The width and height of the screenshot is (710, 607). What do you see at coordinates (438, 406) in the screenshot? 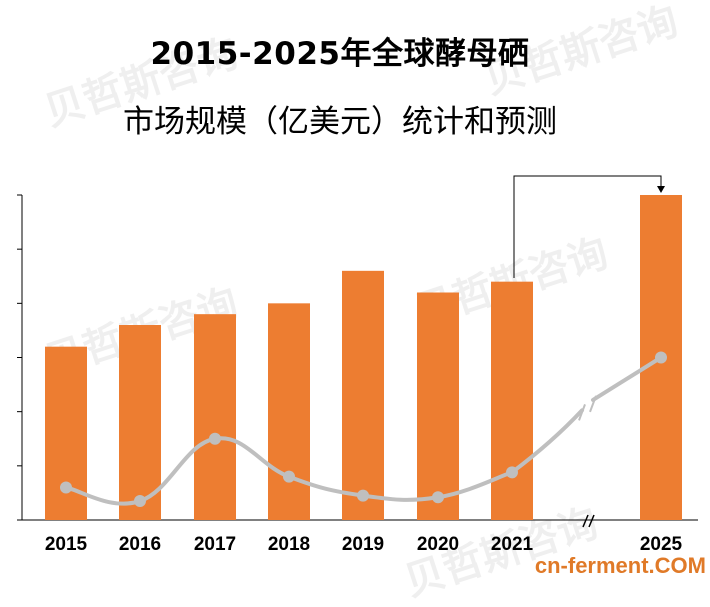
I see `bar-2020` at bounding box center [438, 406].